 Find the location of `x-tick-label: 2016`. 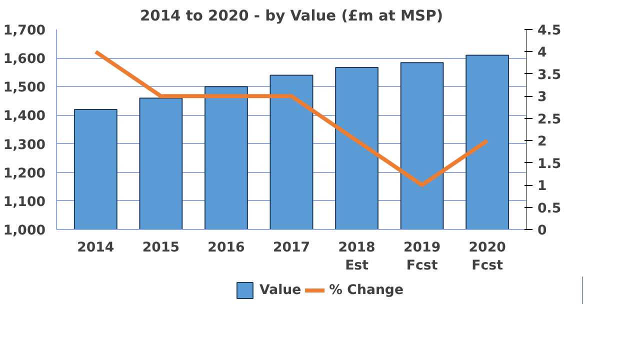

x-tick-label: 2016 is located at coordinates (226, 248).